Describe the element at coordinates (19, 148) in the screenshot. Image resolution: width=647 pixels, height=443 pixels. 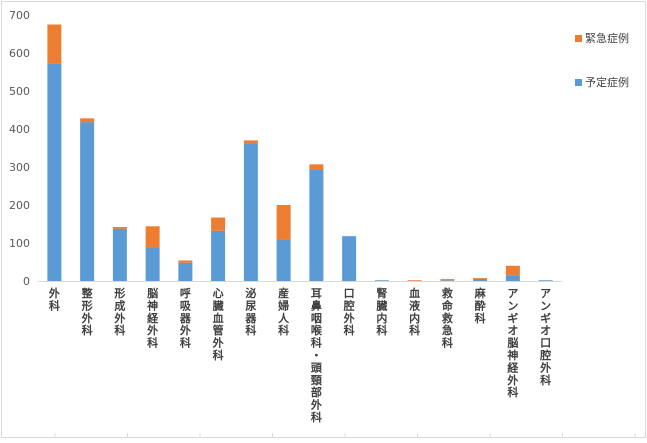
I see `y-axis: 0 100 200 300 400 500 600 700` at that location.